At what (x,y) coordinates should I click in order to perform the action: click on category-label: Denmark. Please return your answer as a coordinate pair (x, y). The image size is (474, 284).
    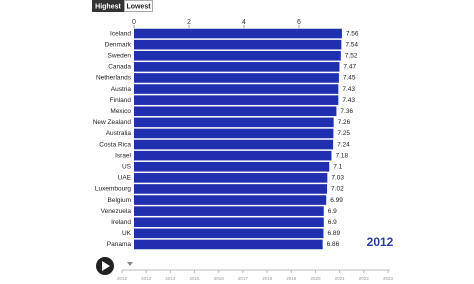
    Looking at the image, I should click on (118, 44).